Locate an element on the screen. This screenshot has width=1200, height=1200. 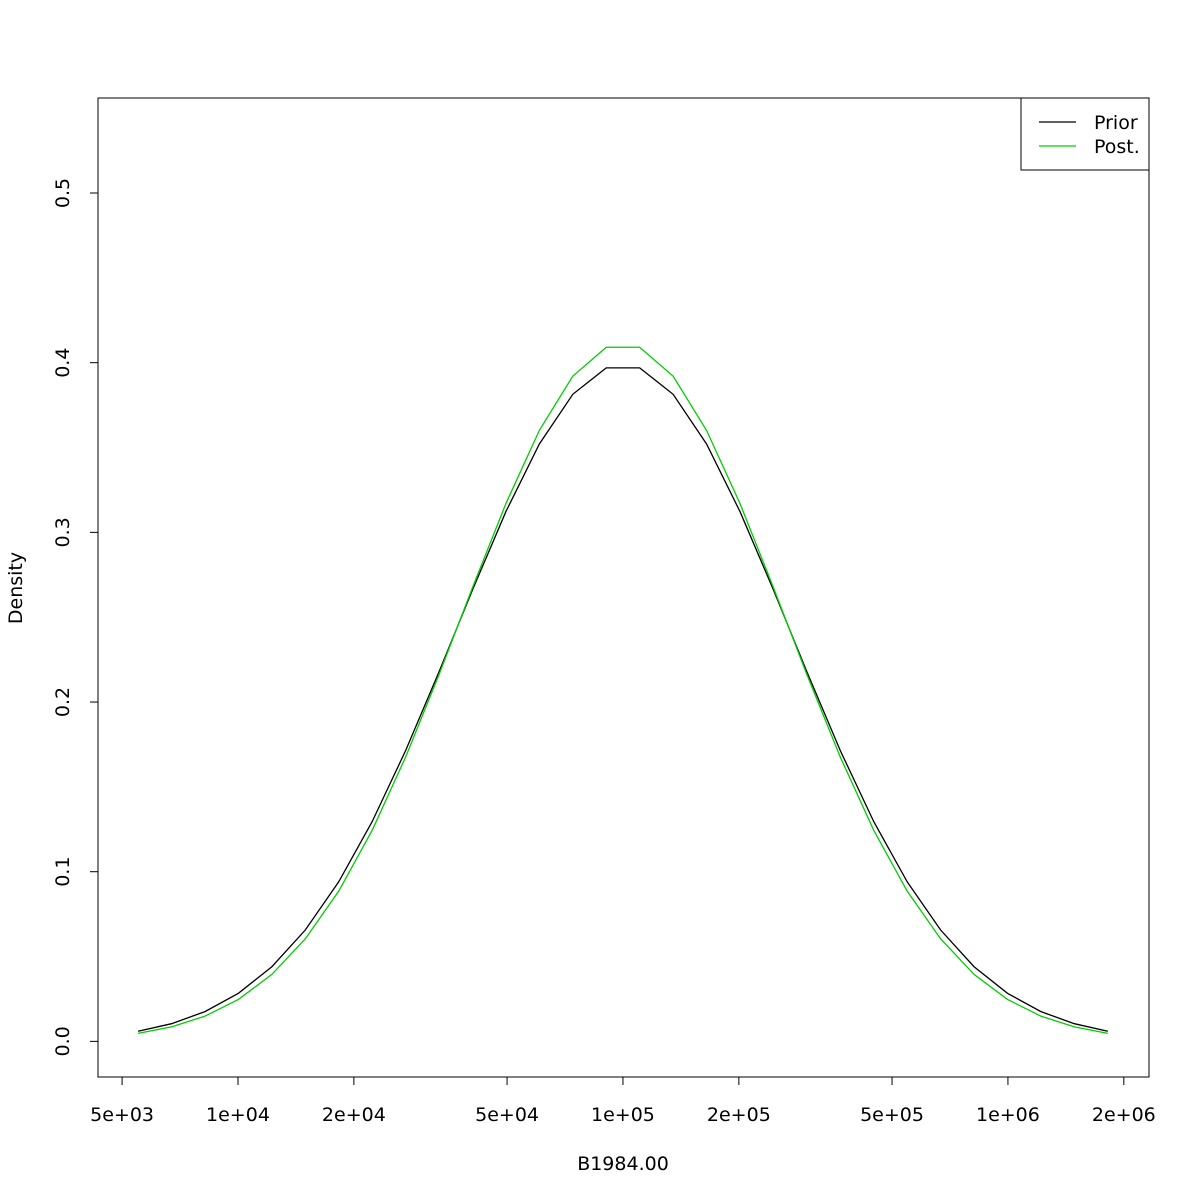
legend-label: Post. is located at coordinates (1117, 147).